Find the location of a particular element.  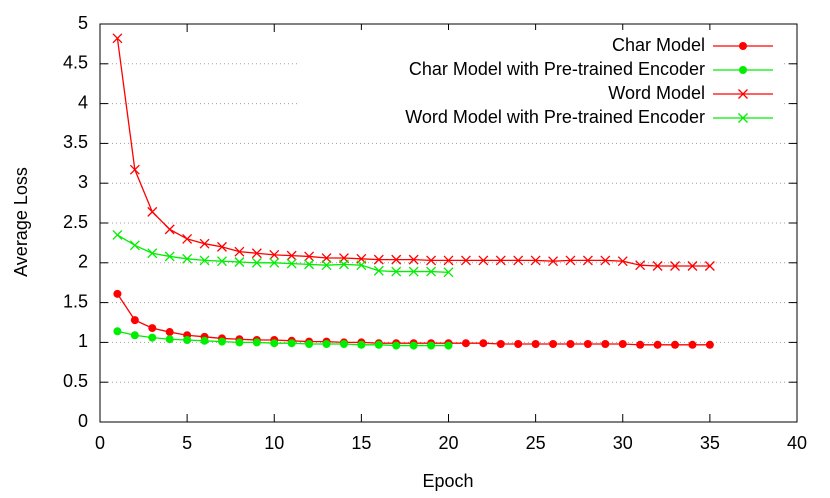

x-tick-label: 35 is located at coordinates (710, 443).